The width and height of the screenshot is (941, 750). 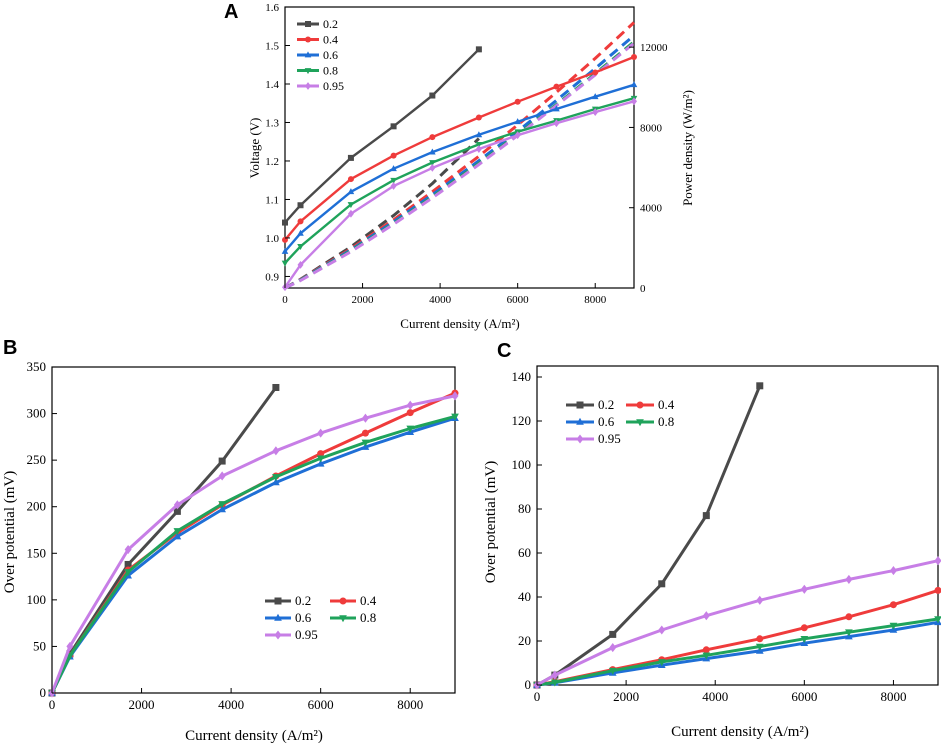 I want to click on y2-tick-label: 12000, so click(x=654, y=48).